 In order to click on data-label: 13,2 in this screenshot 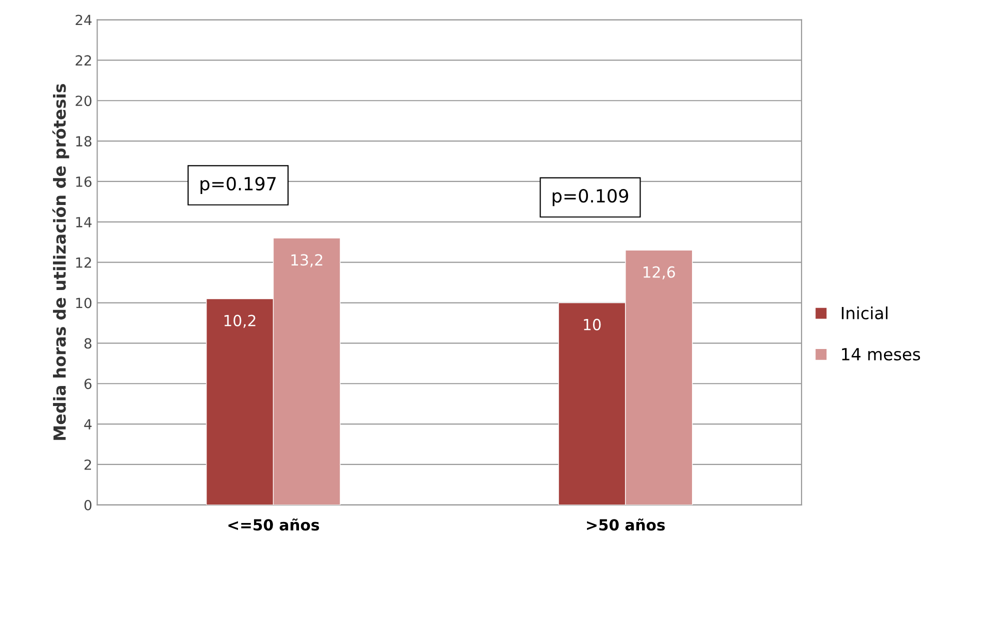, I will do `click(306, 261)`.